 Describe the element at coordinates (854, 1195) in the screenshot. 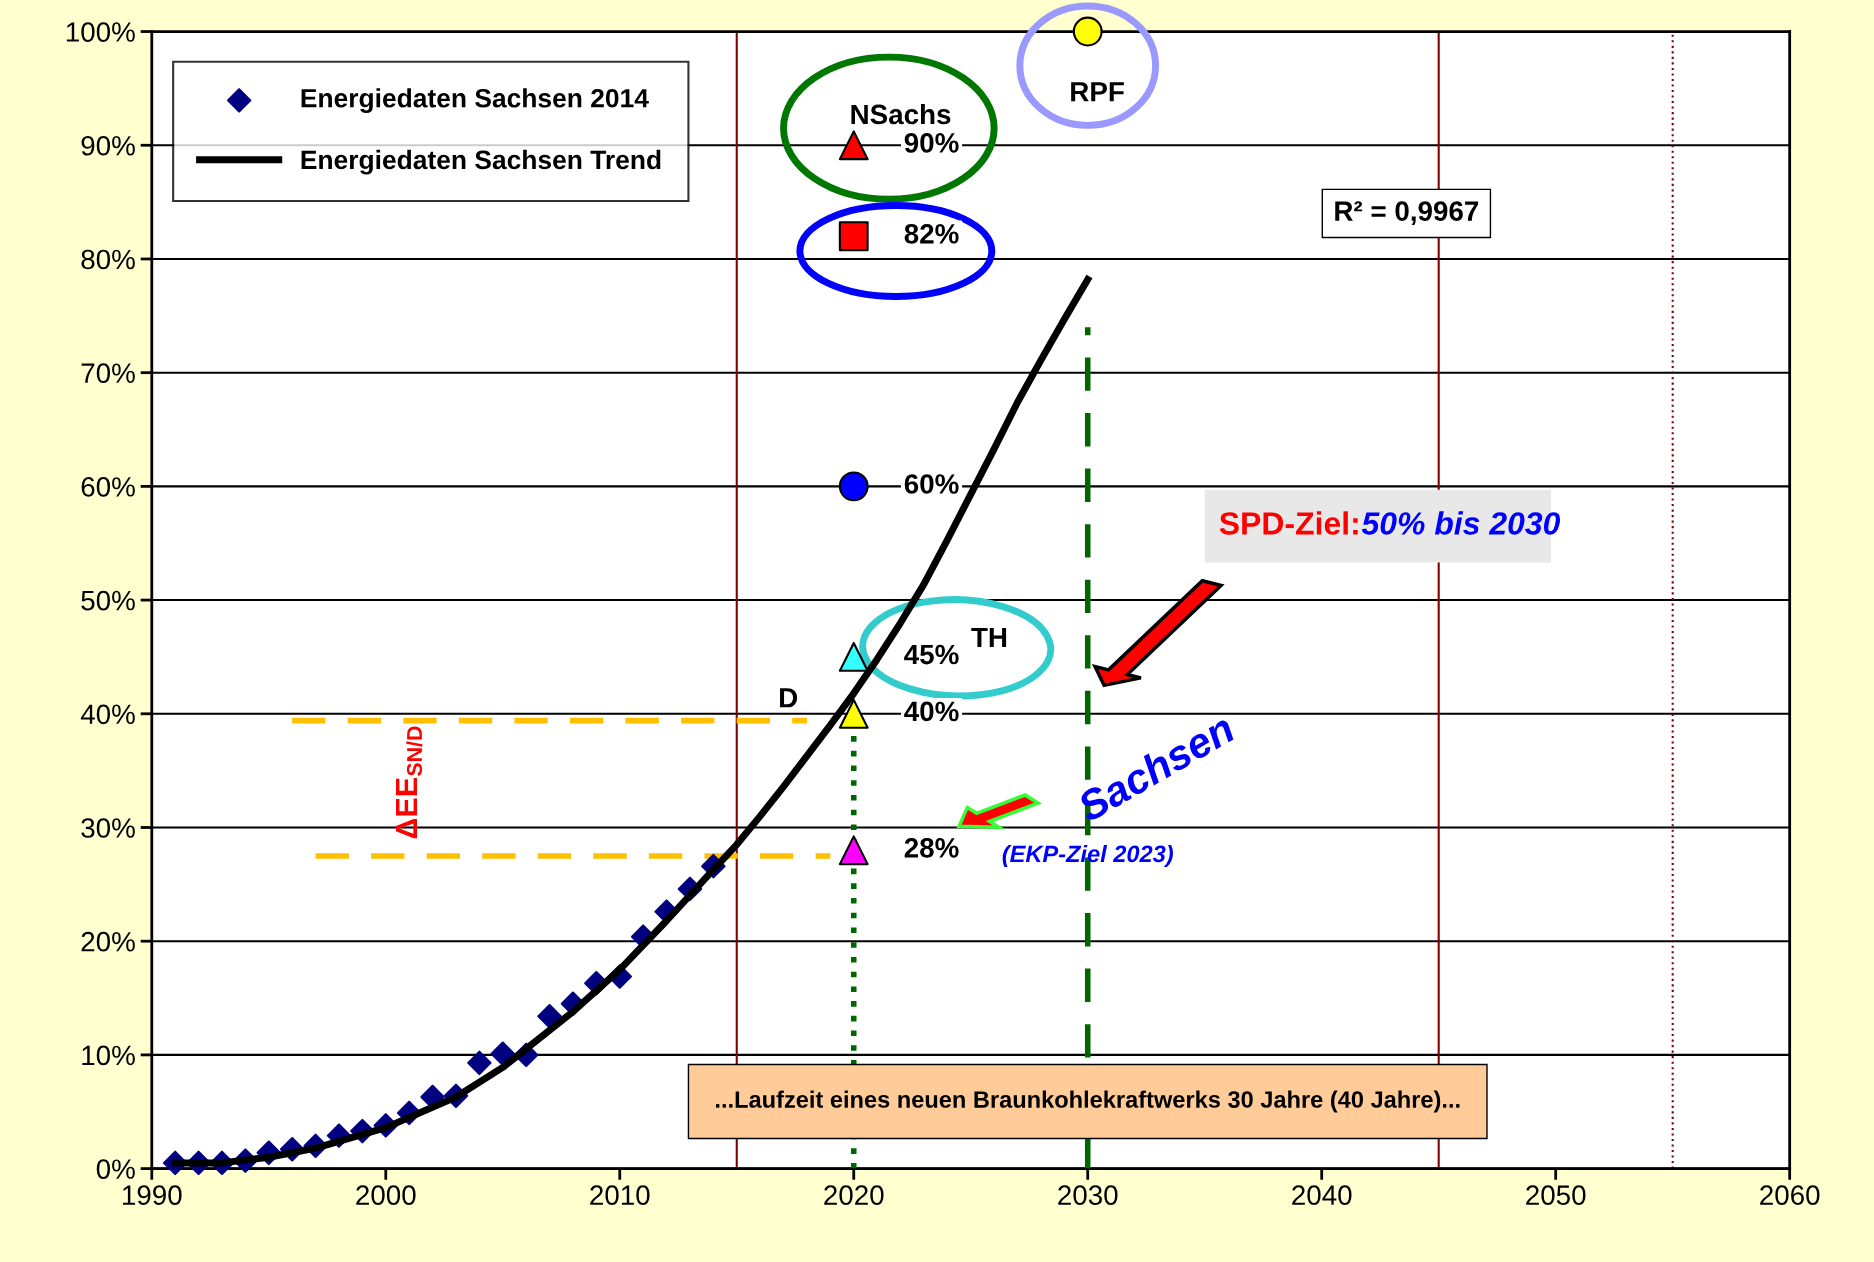

I see `x-tick-label: 2020` at that location.